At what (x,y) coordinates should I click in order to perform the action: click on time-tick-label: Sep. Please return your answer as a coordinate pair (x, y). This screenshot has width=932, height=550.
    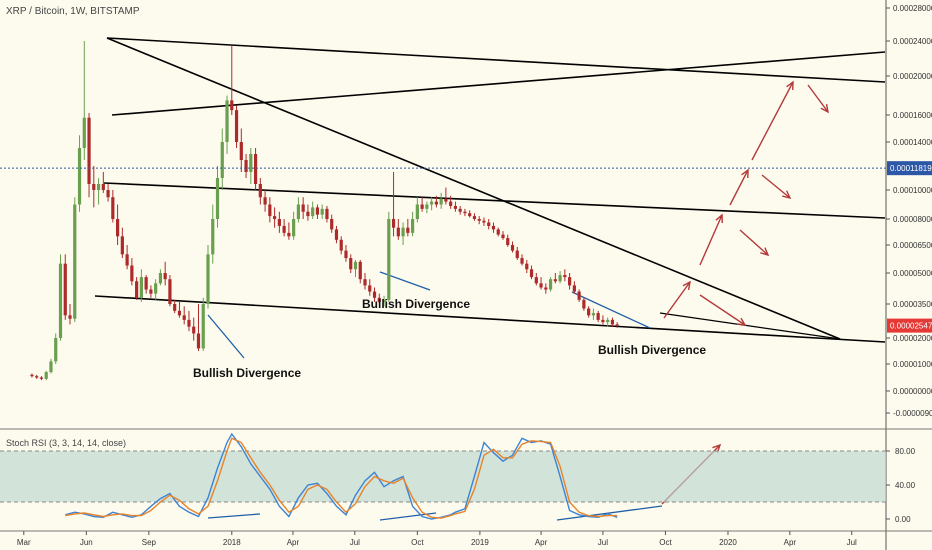
    Looking at the image, I should click on (149, 542).